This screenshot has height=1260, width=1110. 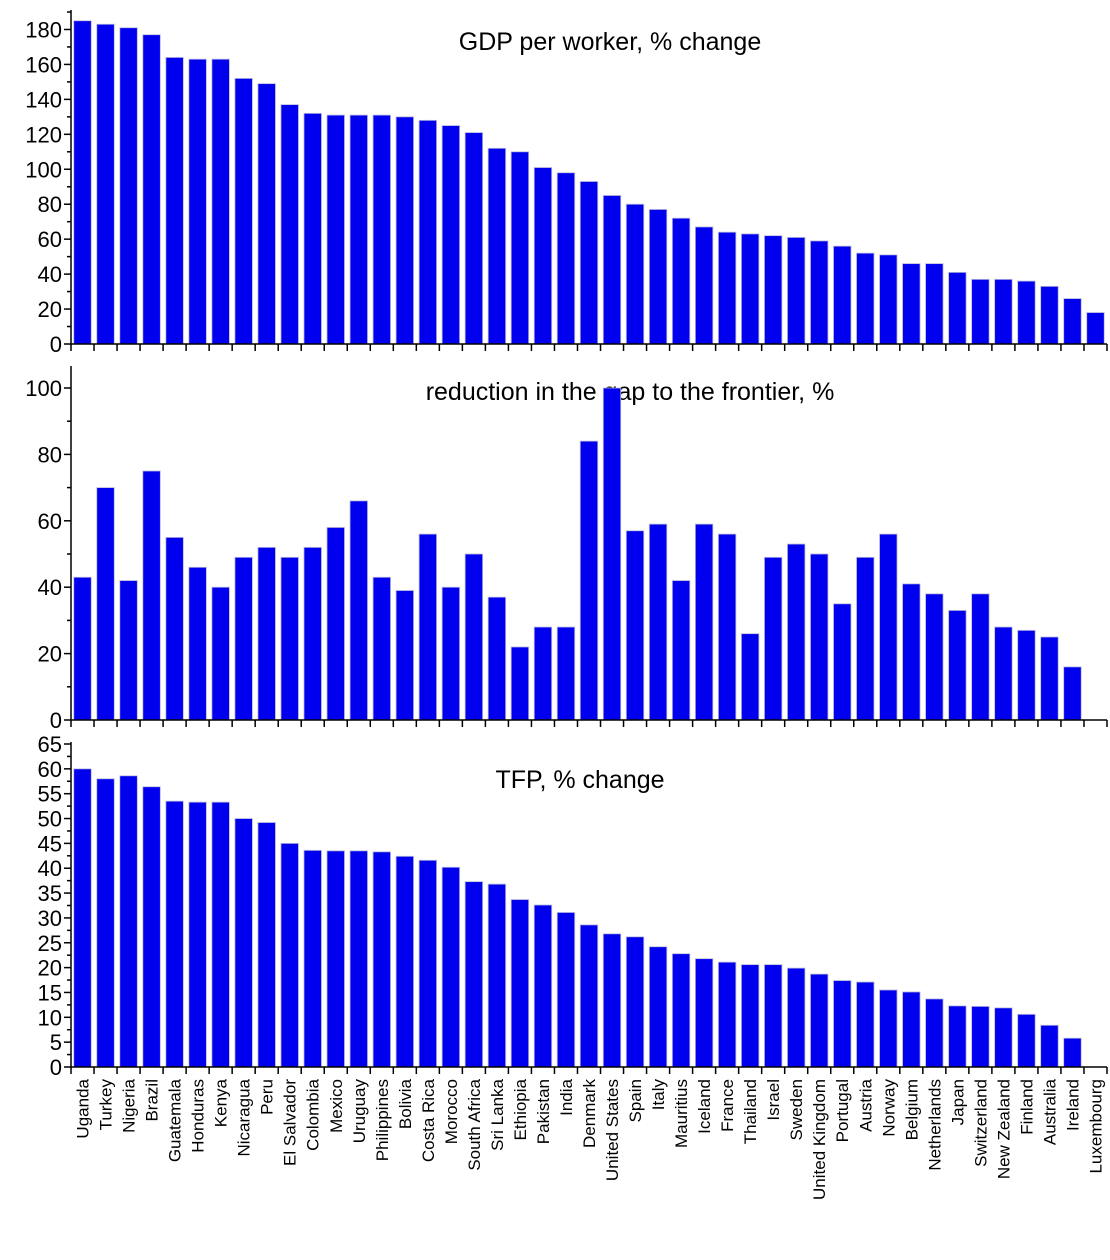 I want to click on category-label: Turkey, so click(x=106, y=1105).